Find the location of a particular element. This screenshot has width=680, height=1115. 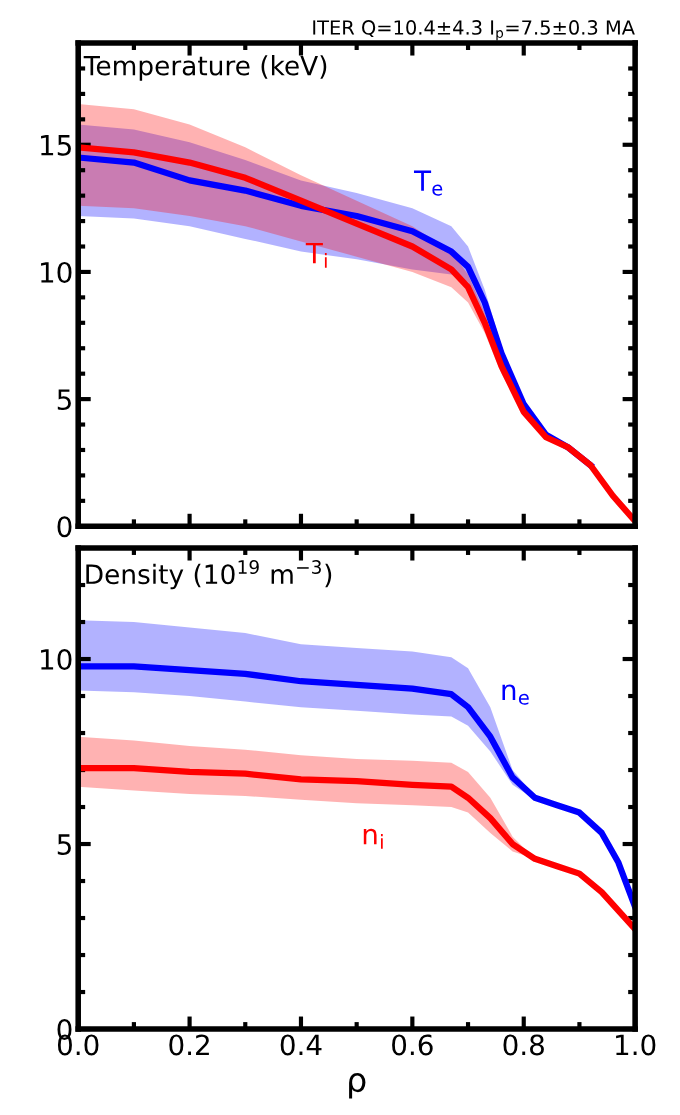

y-tick-label: 0 is located at coordinates (64, 527).